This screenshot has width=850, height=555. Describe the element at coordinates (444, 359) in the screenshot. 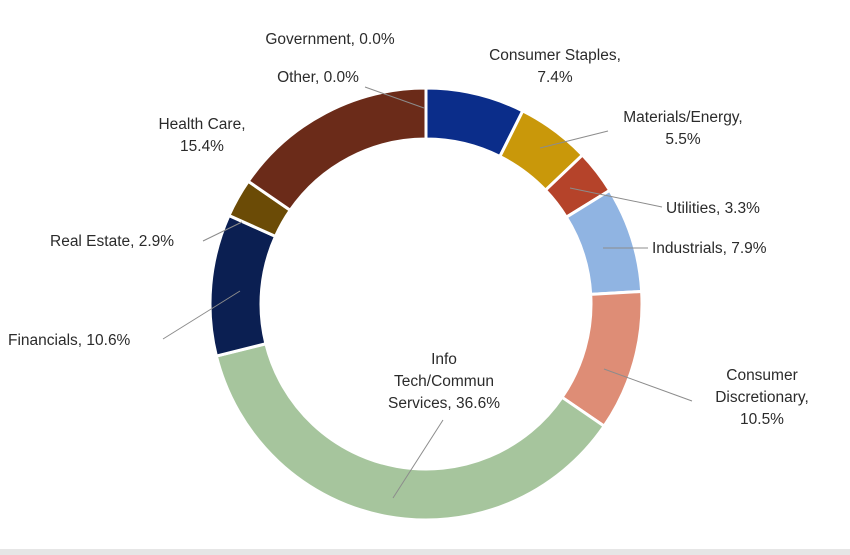

I see `label-line: Info` at that location.